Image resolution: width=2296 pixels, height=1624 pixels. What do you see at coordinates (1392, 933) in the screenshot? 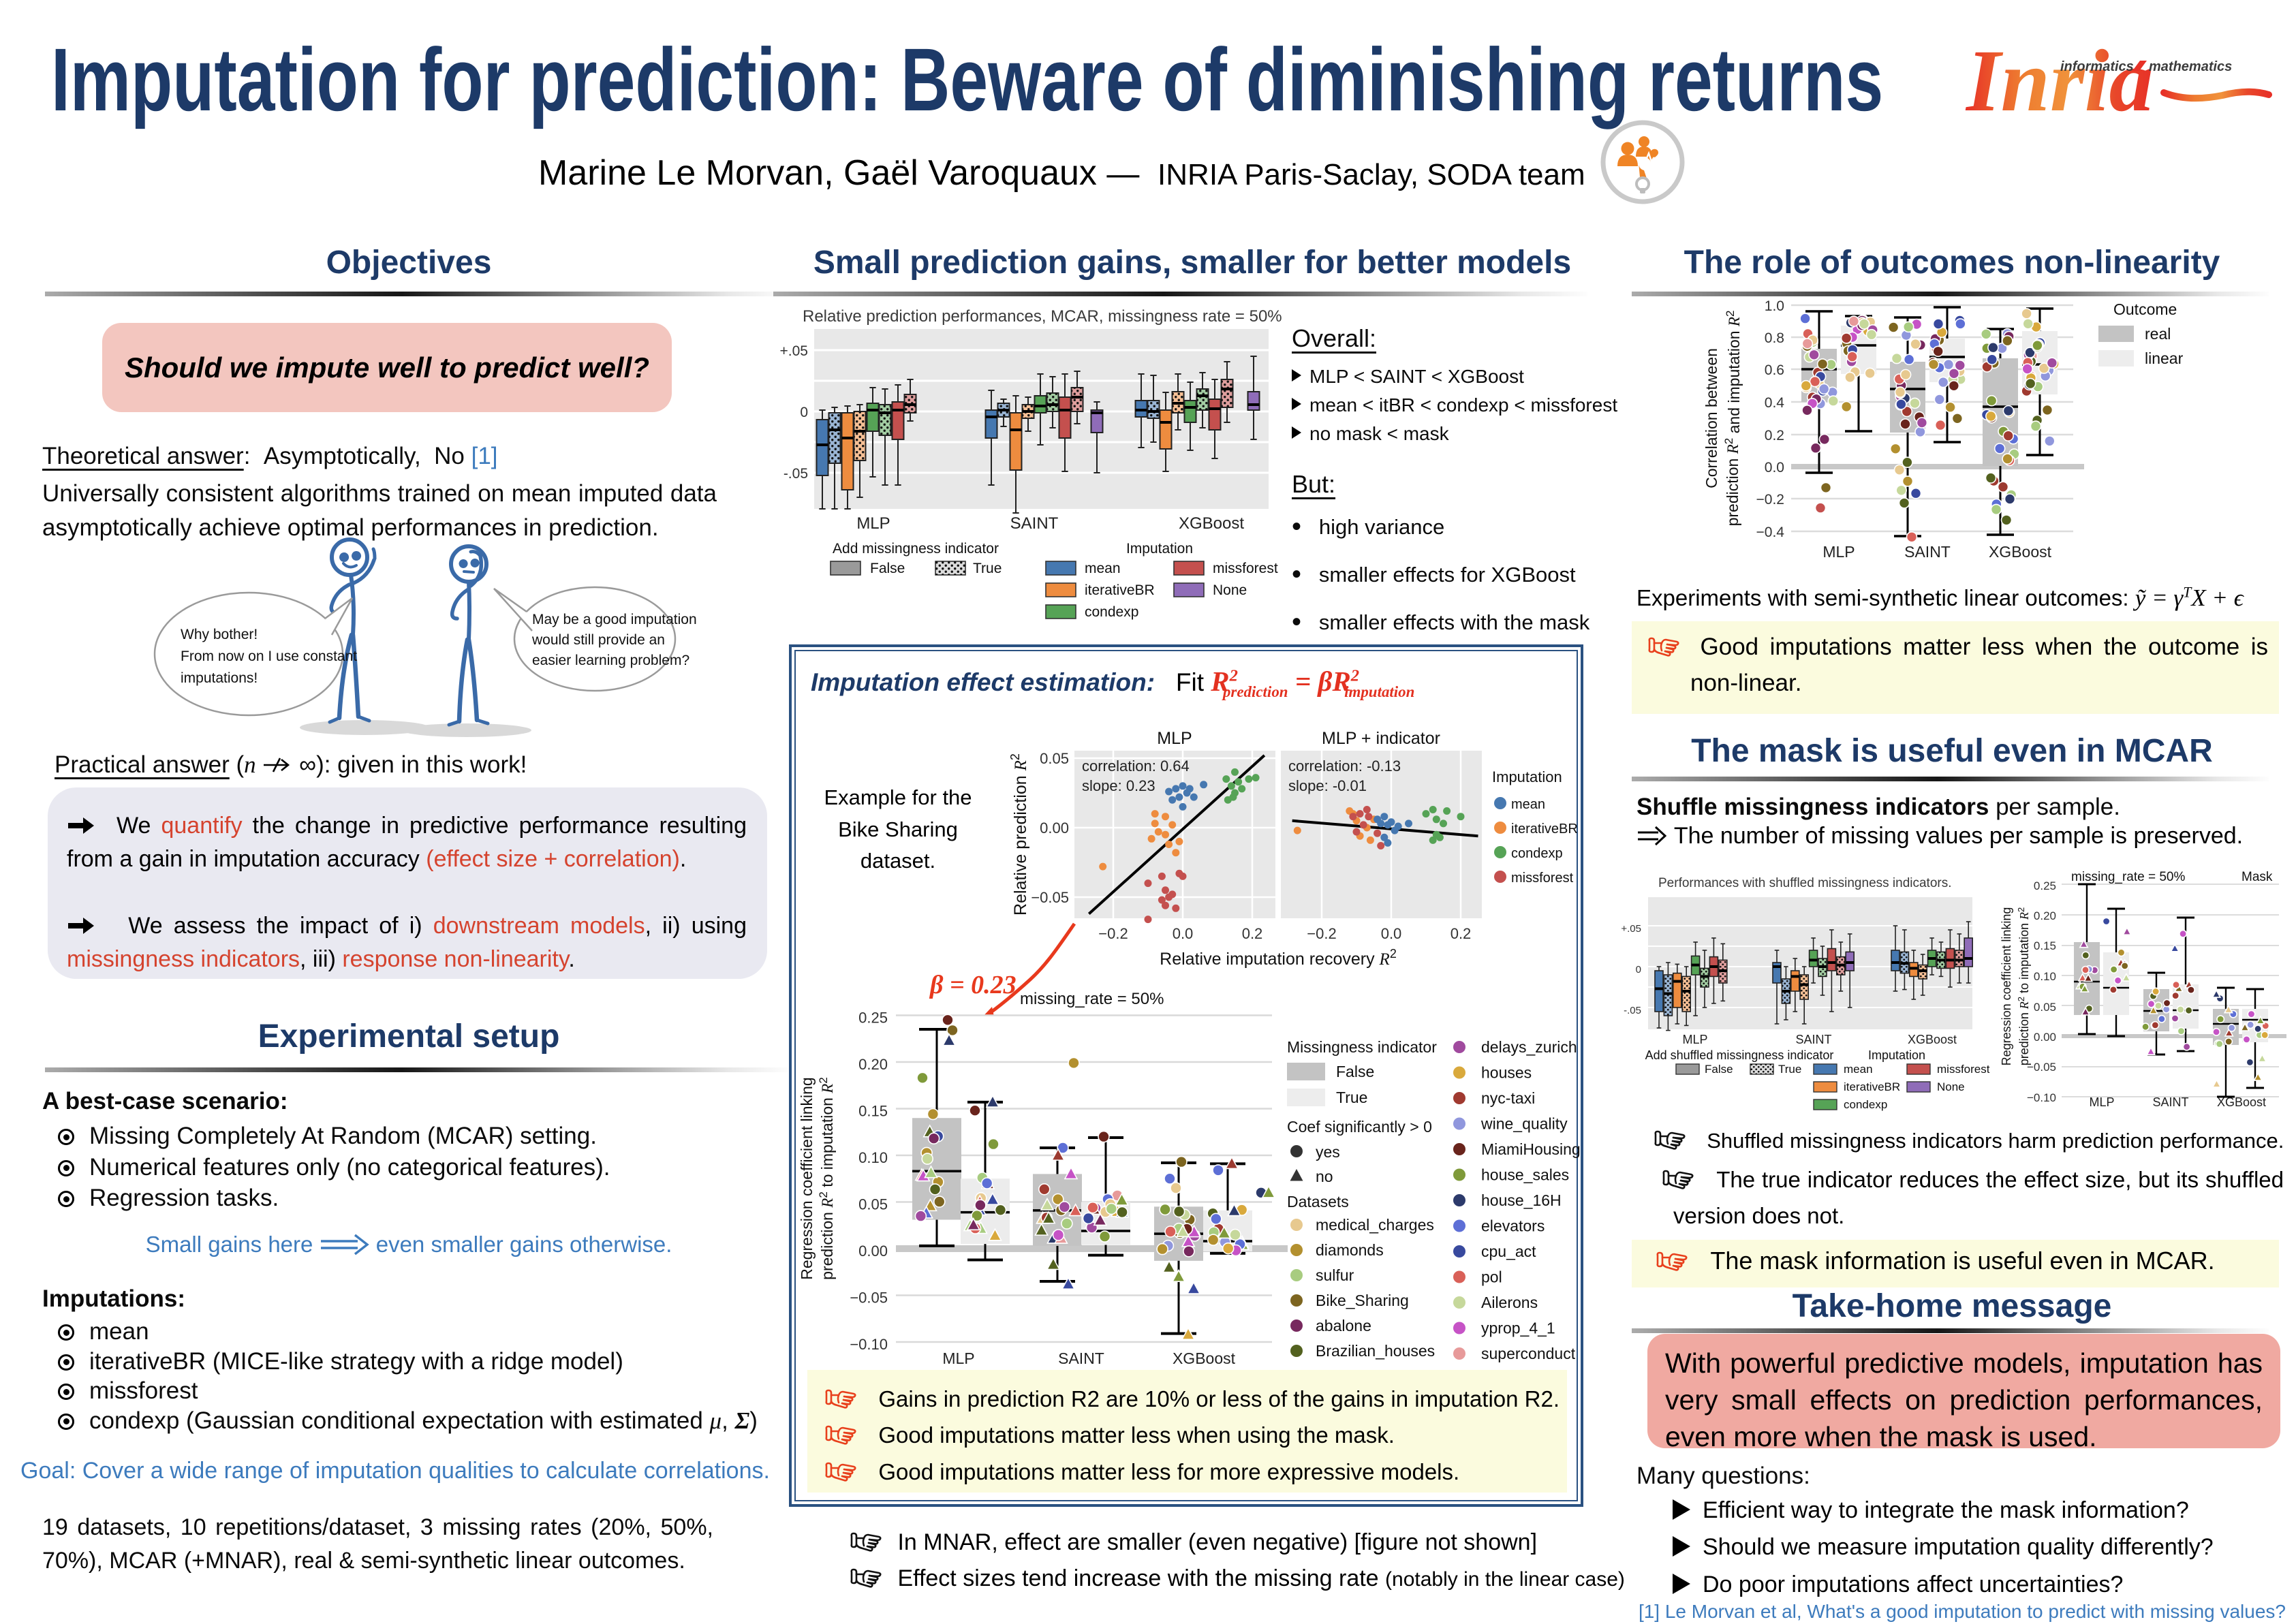
I see `svg-text: 0.0` at bounding box center [1392, 933].